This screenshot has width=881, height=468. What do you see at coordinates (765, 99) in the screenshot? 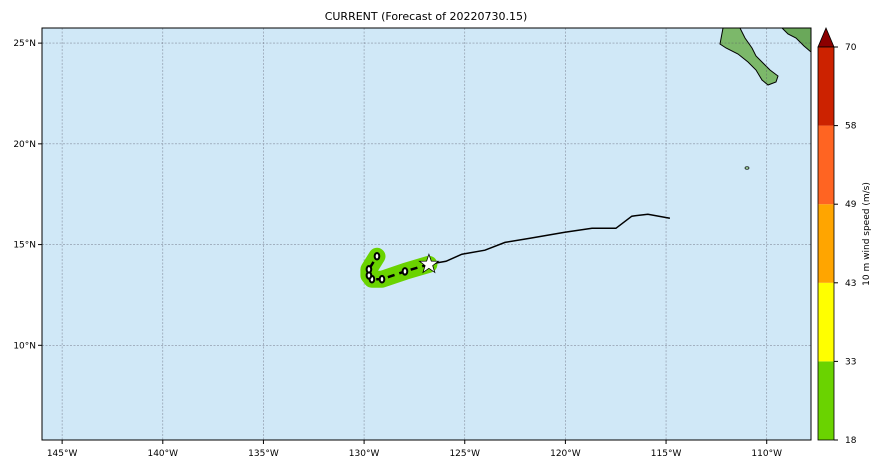
I see `land` at bounding box center [765, 99].